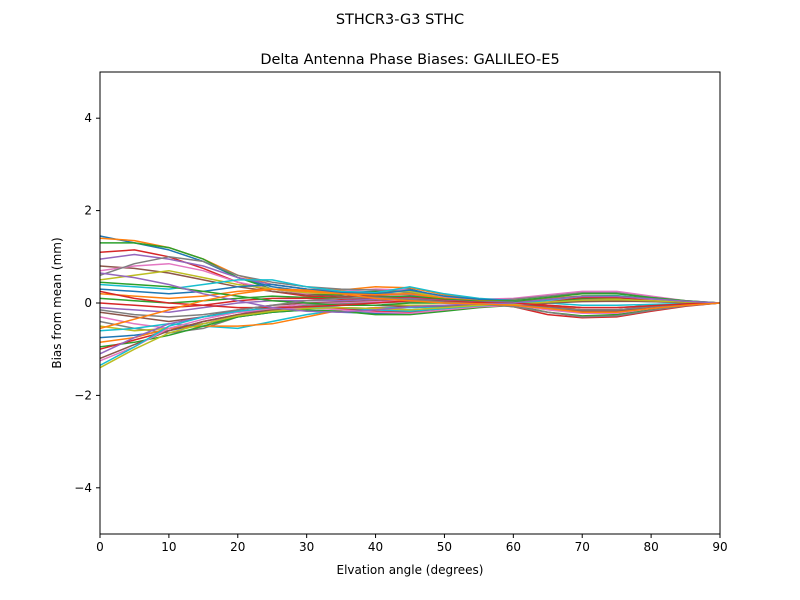 The width and height of the screenshot is (800, 600). I want to click on y-tick-label: 4, so click(88, 118).